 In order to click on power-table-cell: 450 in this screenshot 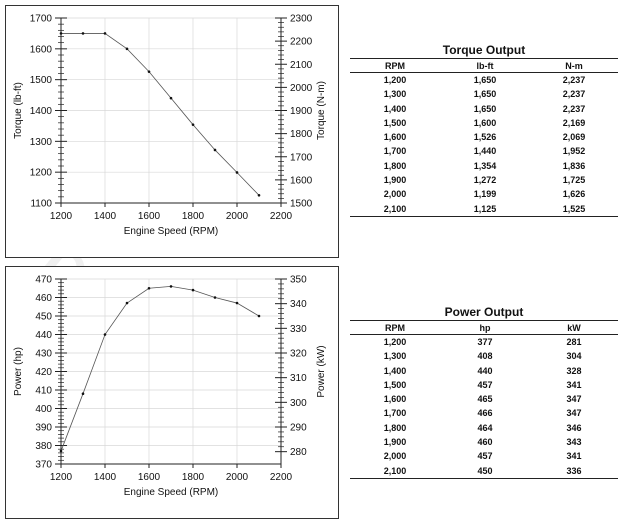, I will do `click(485, 471)`.